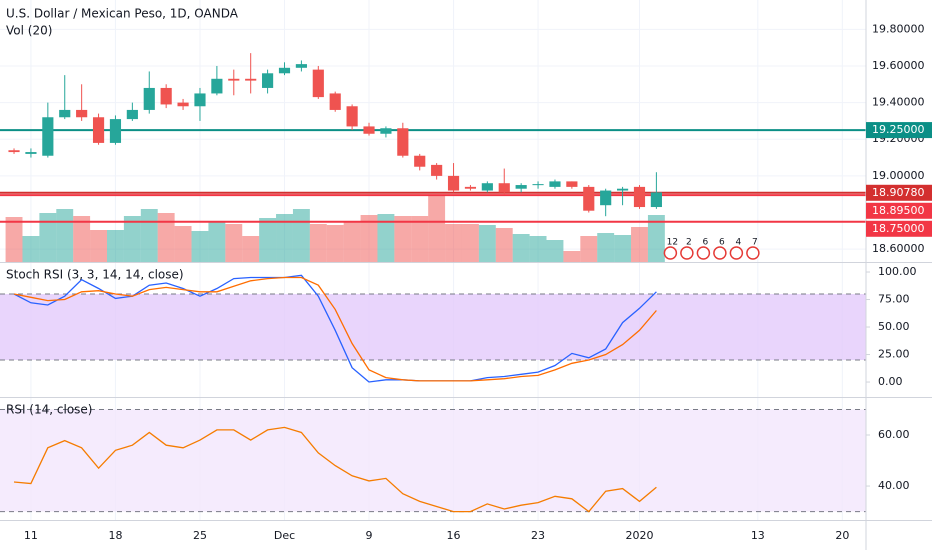  What do you see at coordinates (758, 535) in the screenshot?
I see `x-tick-label: 13` at bounding box center [758, 535].